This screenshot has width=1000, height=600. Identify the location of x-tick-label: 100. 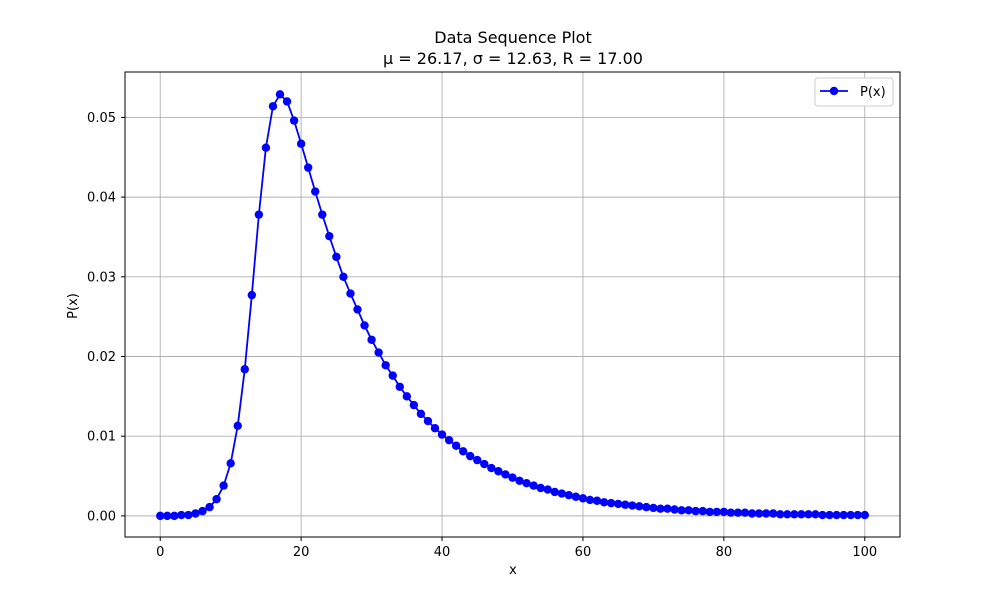
(864, 552).